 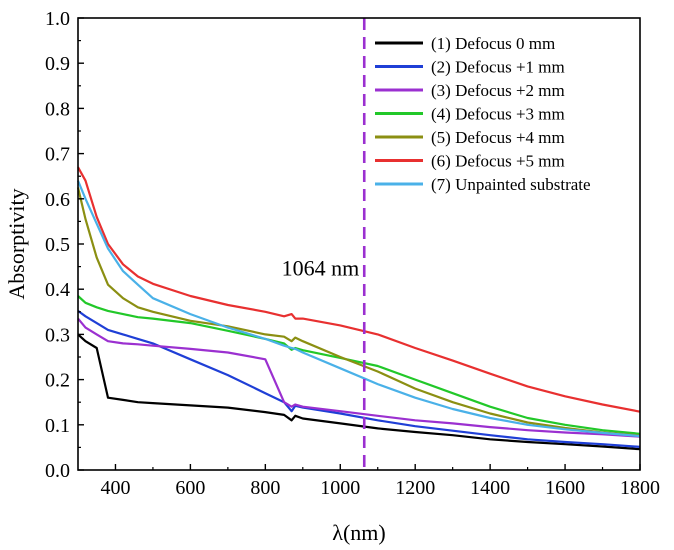 I want to click on y-tick-label: 0.4, so click(x=57, y=290).